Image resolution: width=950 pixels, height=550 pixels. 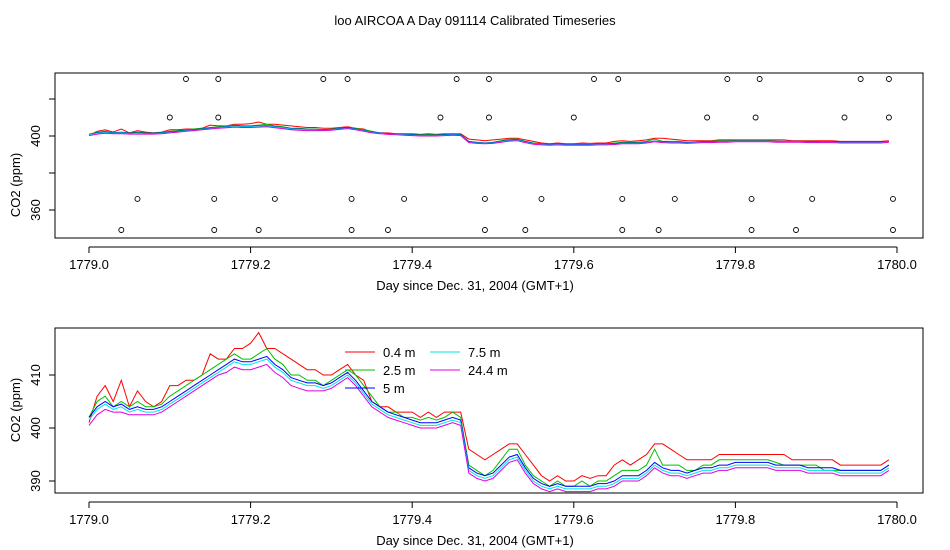 What do you see at coordinates (493, 259) in the screenshot?
I see `x-axis-top: 1779.0 1779.2 1779.4 1779.6 1779.8 1780.0` at bounding box center [493, 259].